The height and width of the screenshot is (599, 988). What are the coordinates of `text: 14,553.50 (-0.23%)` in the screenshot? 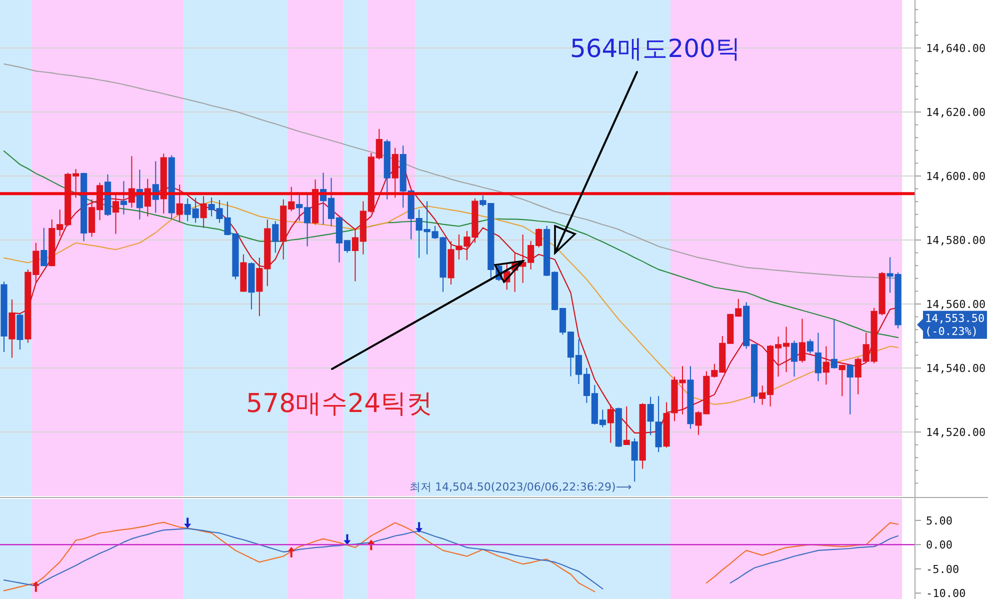 It's located at (955, 325).